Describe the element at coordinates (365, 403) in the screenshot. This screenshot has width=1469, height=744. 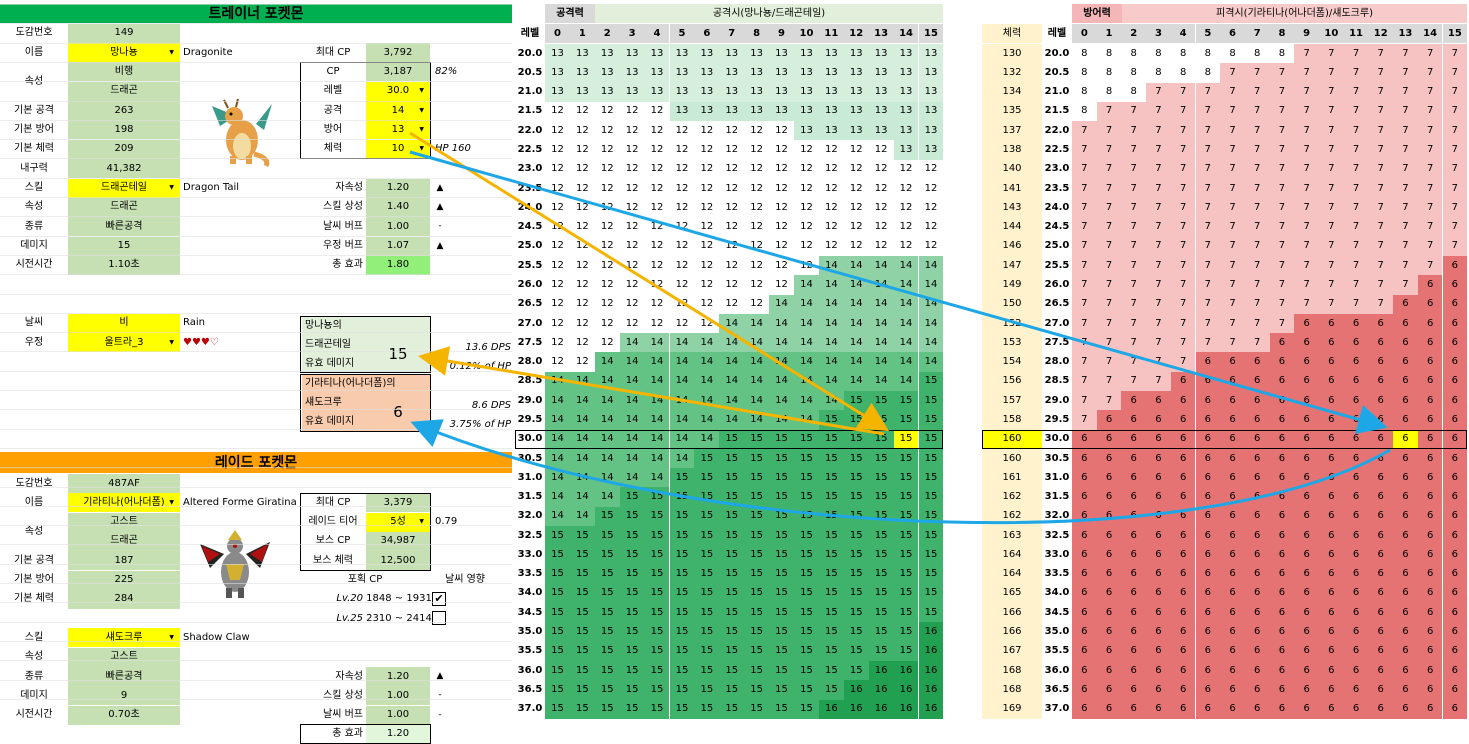
I see `summary-b-box` at that location.